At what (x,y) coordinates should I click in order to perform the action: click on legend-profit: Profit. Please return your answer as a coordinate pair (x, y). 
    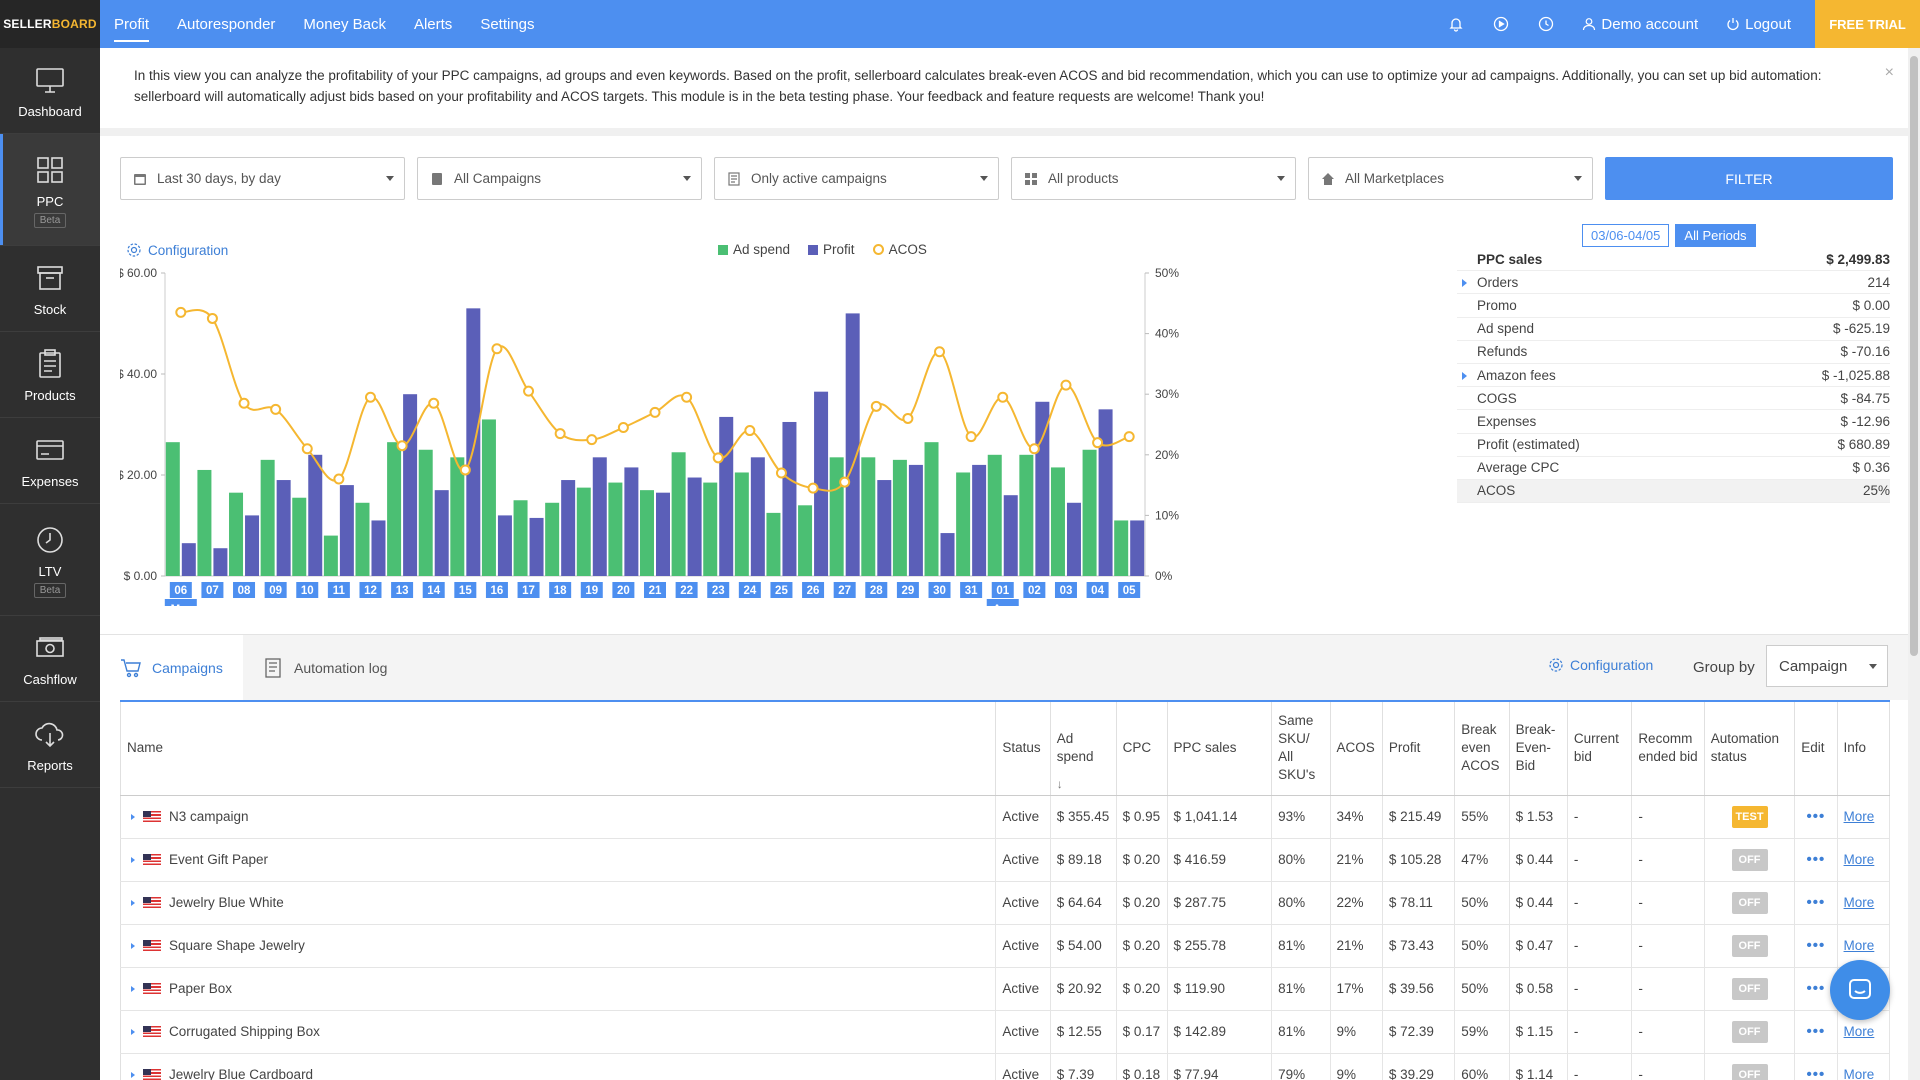
    Looking at the image, I should click on (831, 249).